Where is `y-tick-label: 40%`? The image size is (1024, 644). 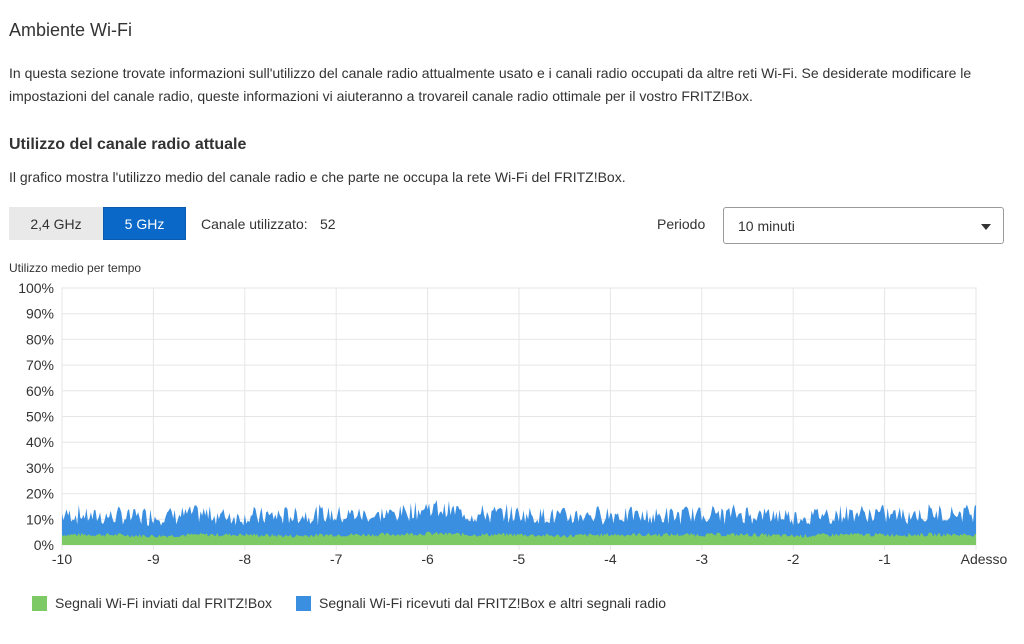 y-tick-label: 40% is located at coordinates (40, 442).